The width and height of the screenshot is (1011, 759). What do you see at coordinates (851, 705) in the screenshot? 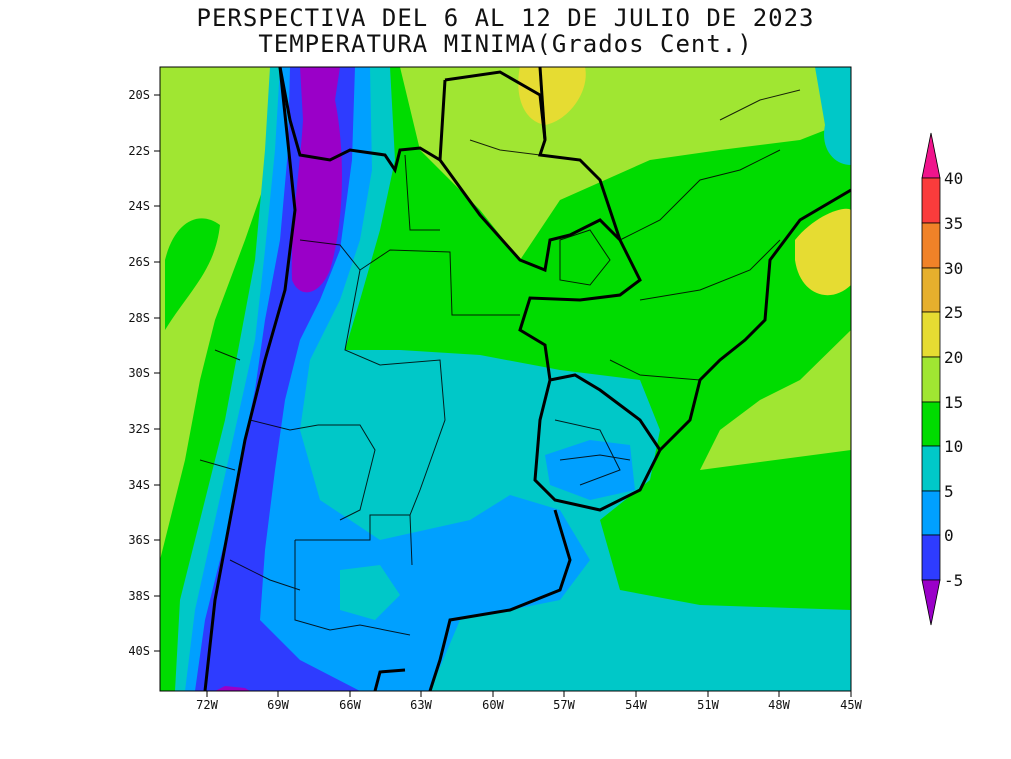
I see `lon-label: 45W` at bounding box center [851, 705].